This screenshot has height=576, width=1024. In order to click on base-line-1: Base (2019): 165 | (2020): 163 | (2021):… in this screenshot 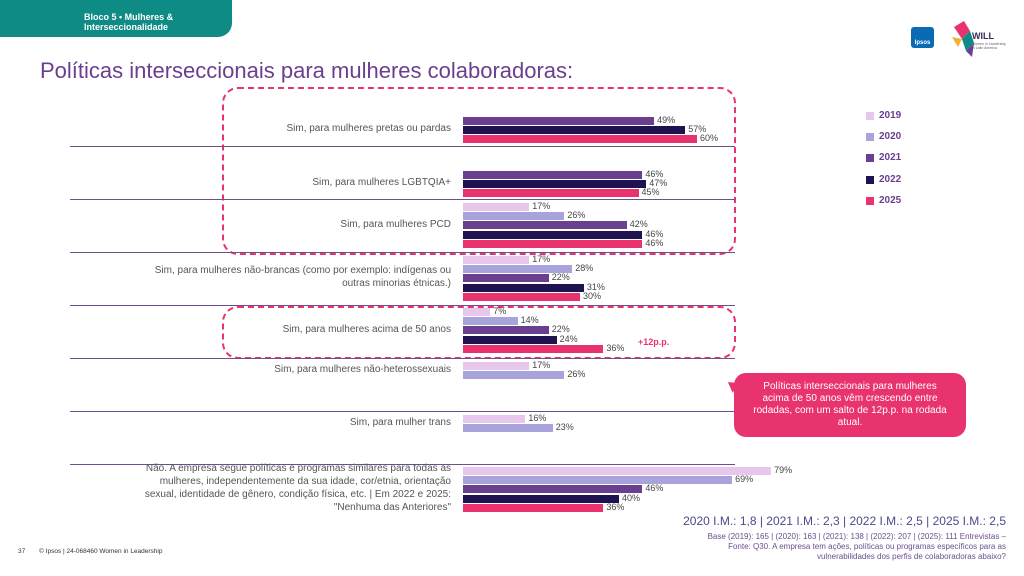, I will do `click(856, 536)`.